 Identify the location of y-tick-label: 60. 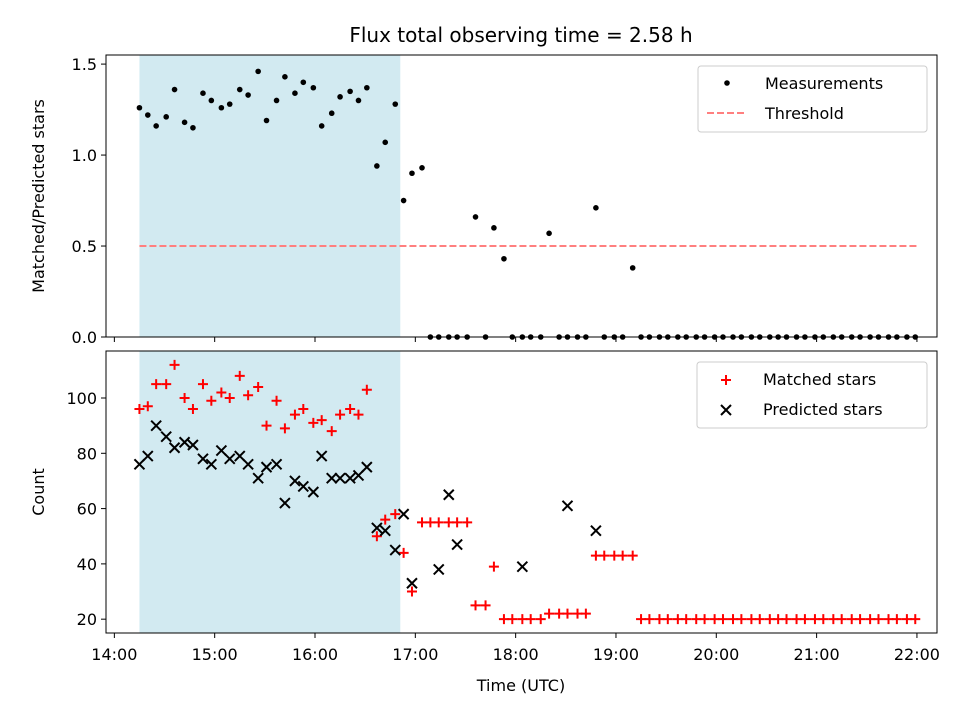
(87, 509).